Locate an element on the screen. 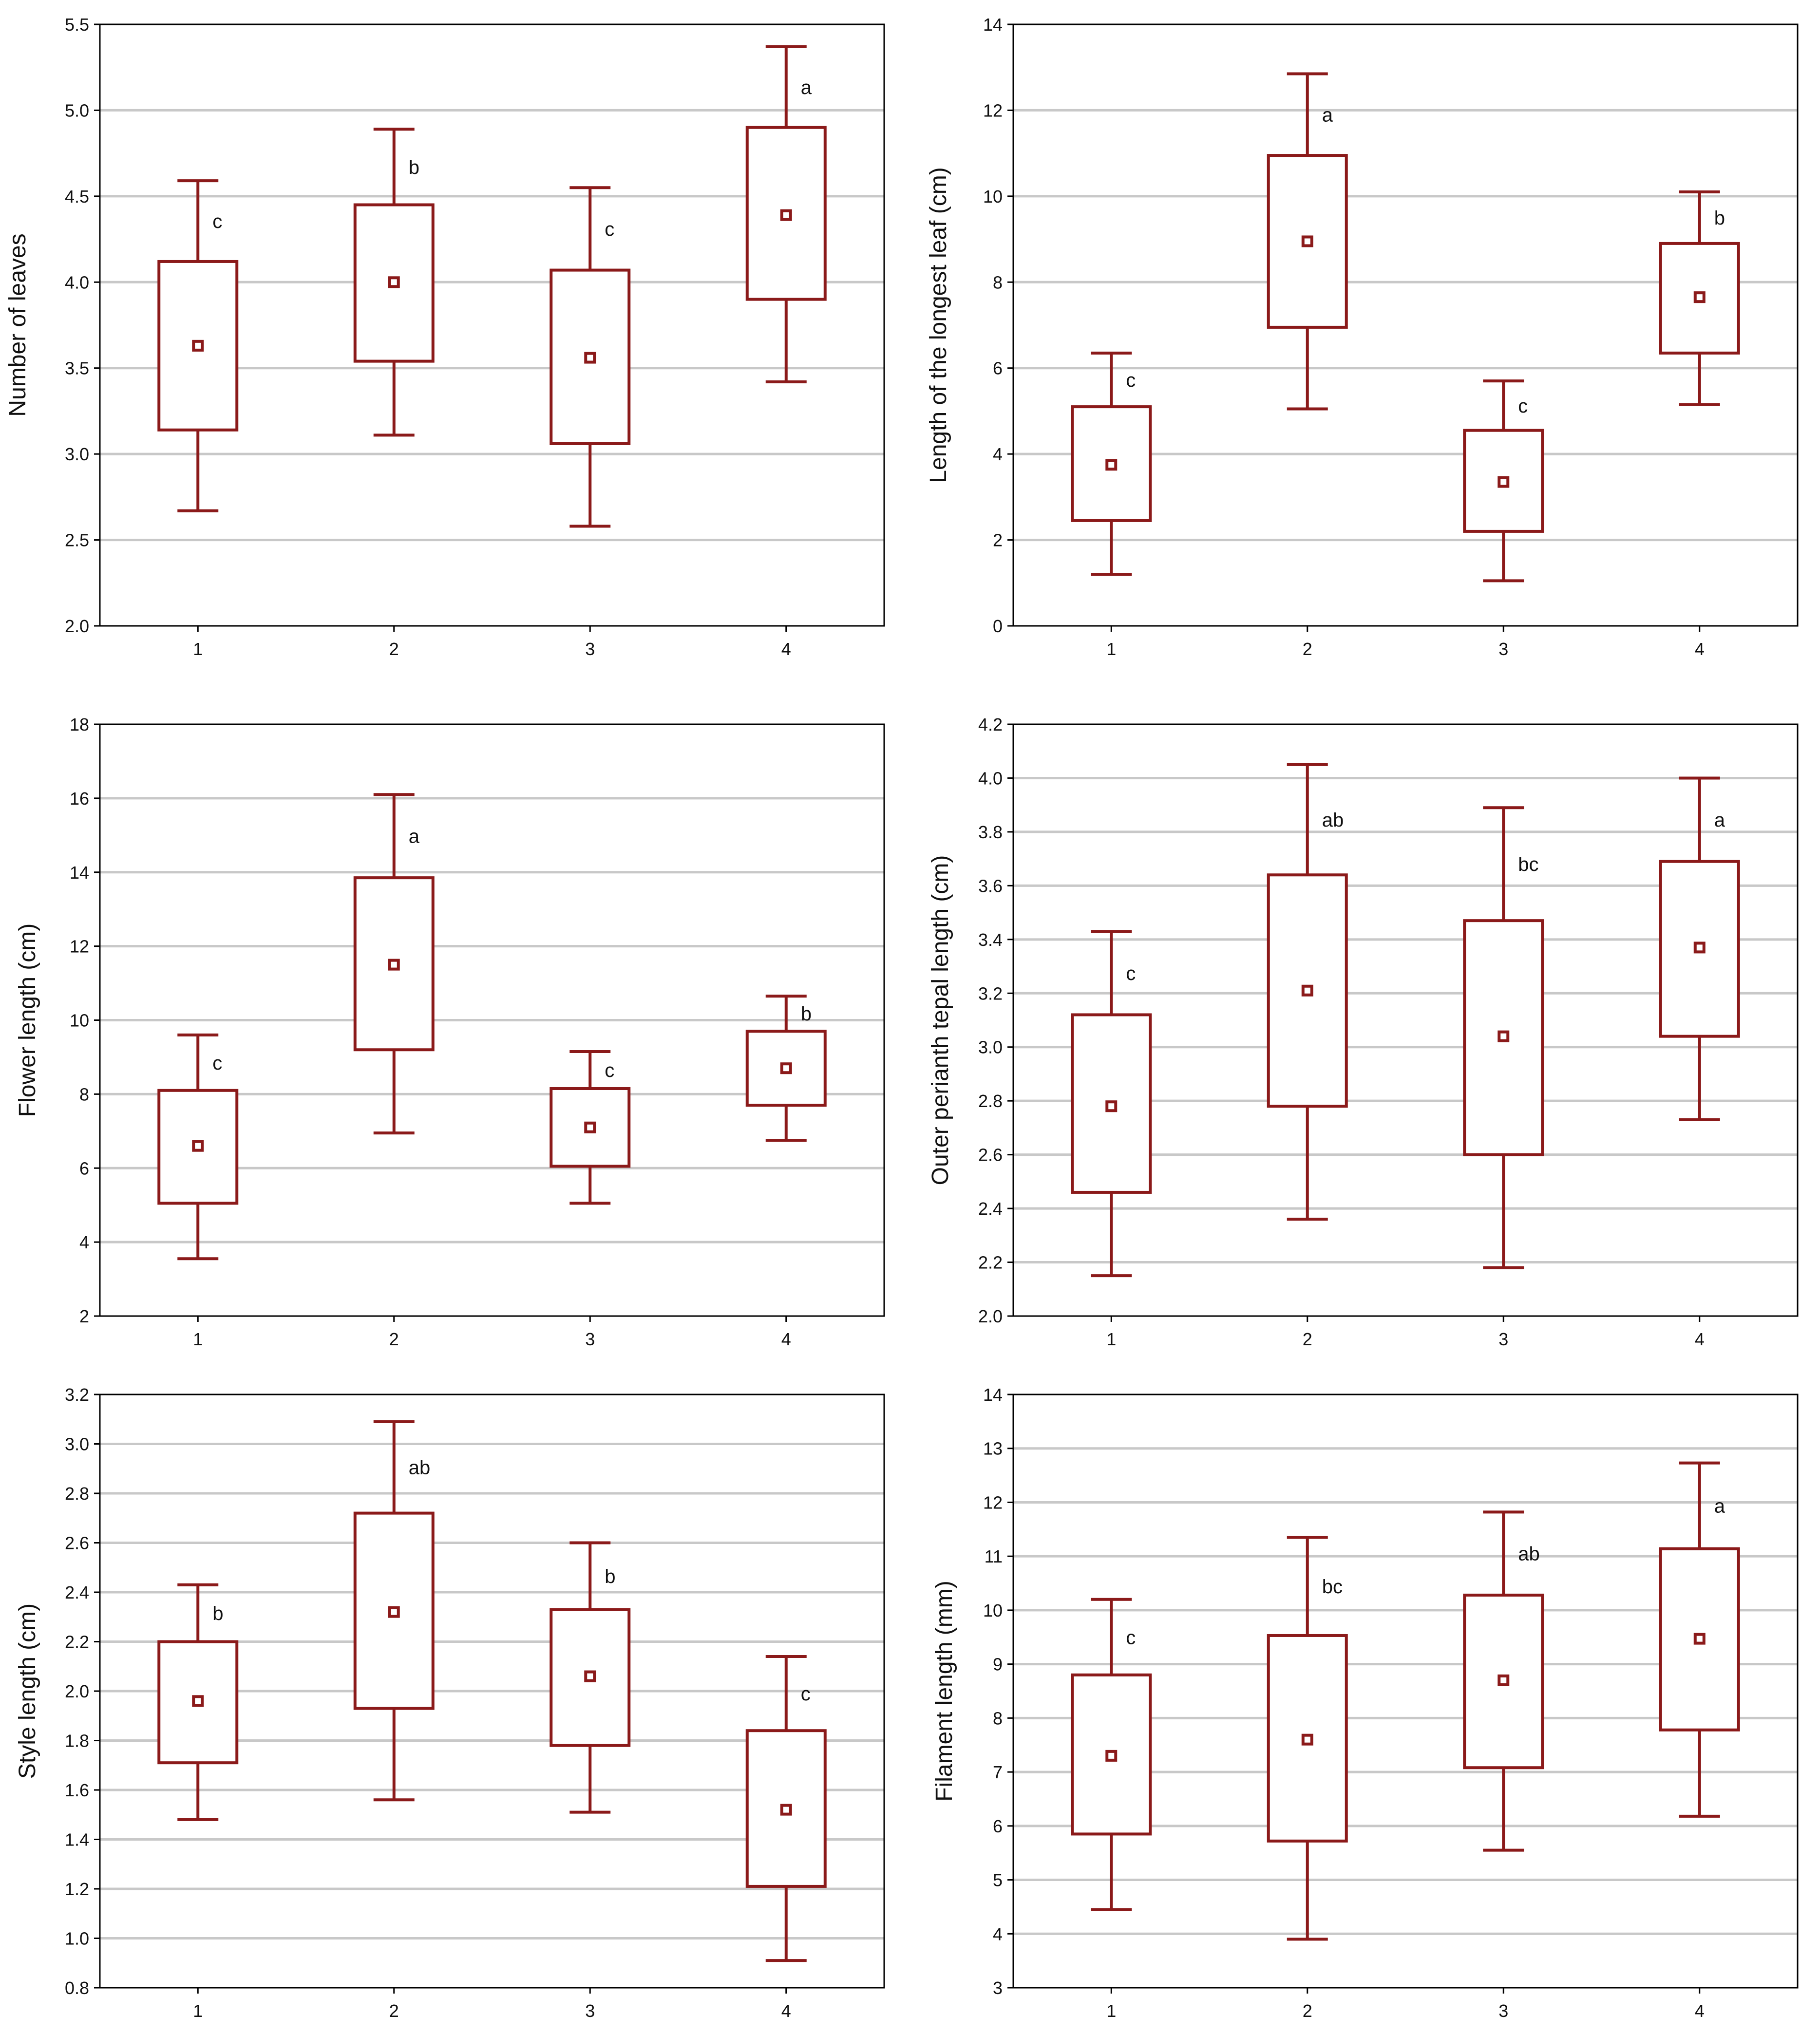 The image size is (1820, 2034). y-tick-label: 3 is located at coordinates (998, 1988).